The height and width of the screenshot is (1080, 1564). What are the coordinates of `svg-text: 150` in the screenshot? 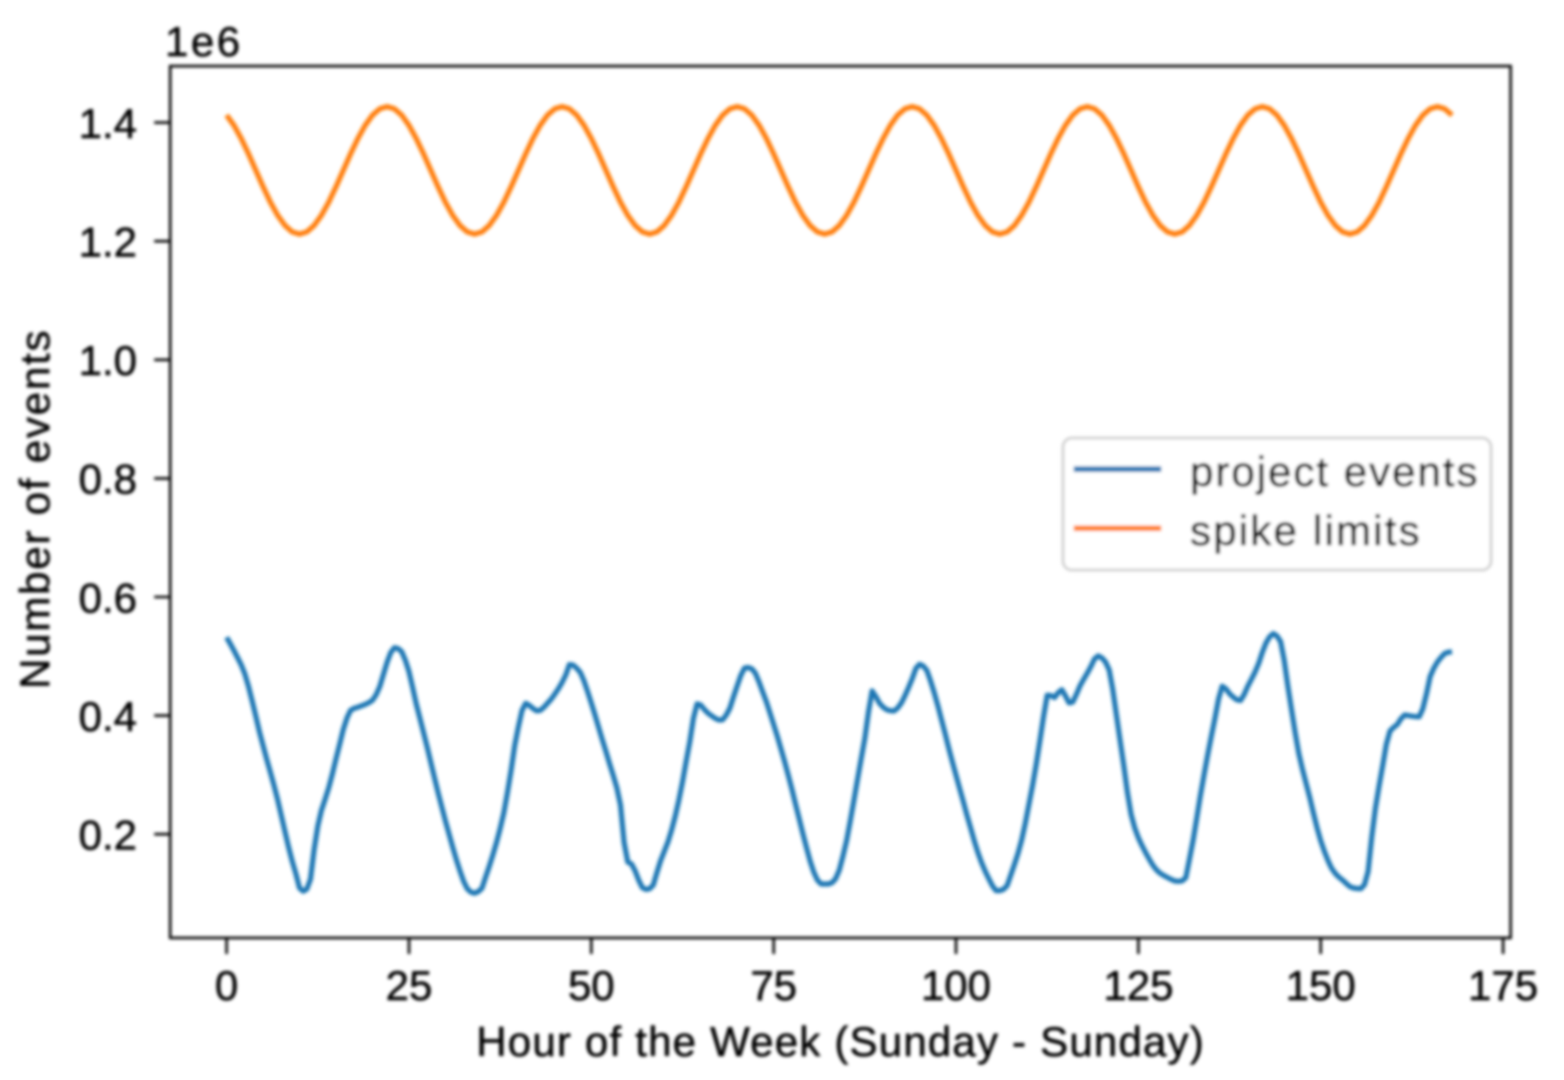 It's located at (1321, 985).